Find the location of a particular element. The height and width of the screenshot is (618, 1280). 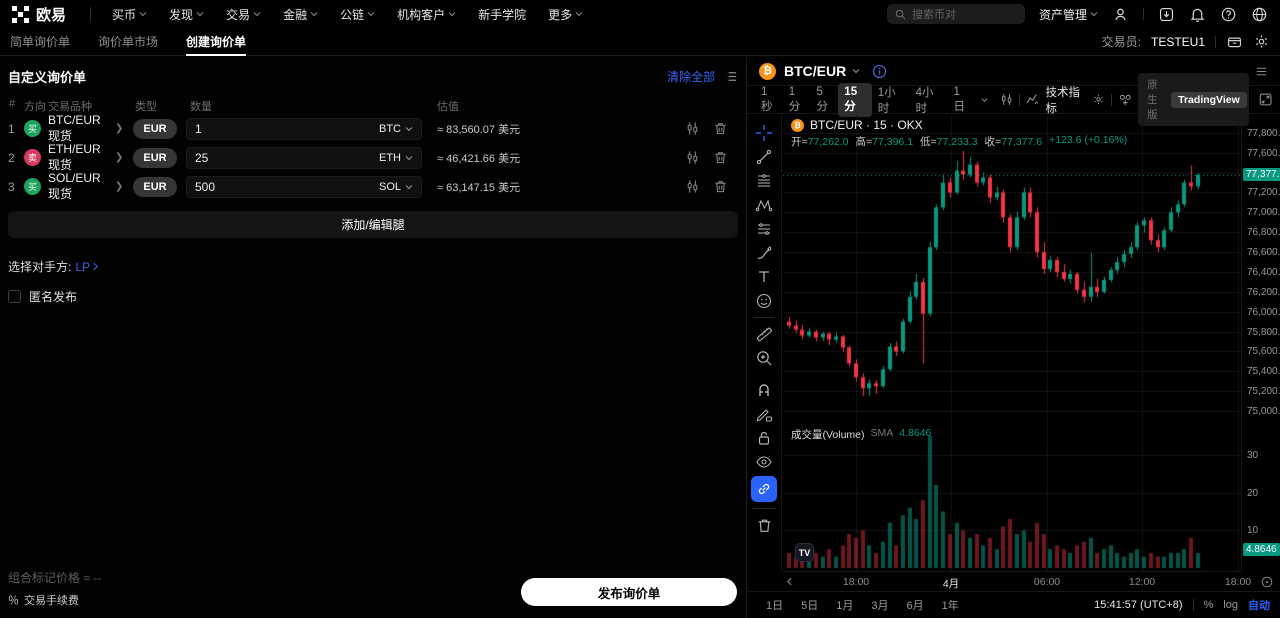

tab-simple-rfq: 简单询价单 is located at coordinates (40, 42).